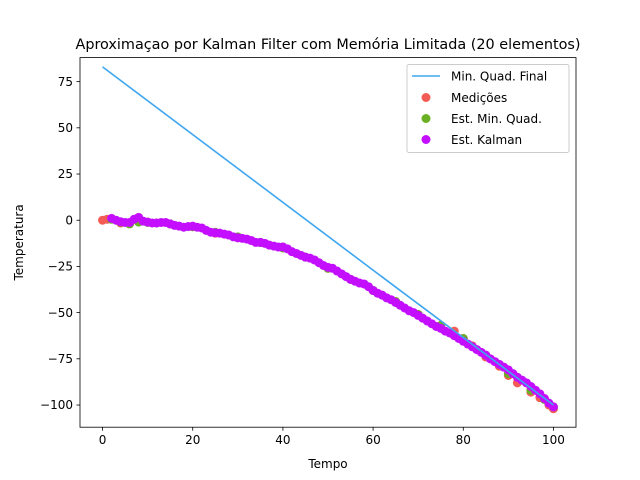  What do you see at coordinates (372, 440) in the screenshot?
I see `x-tick-label: 60` at bounding box center [372, 440].